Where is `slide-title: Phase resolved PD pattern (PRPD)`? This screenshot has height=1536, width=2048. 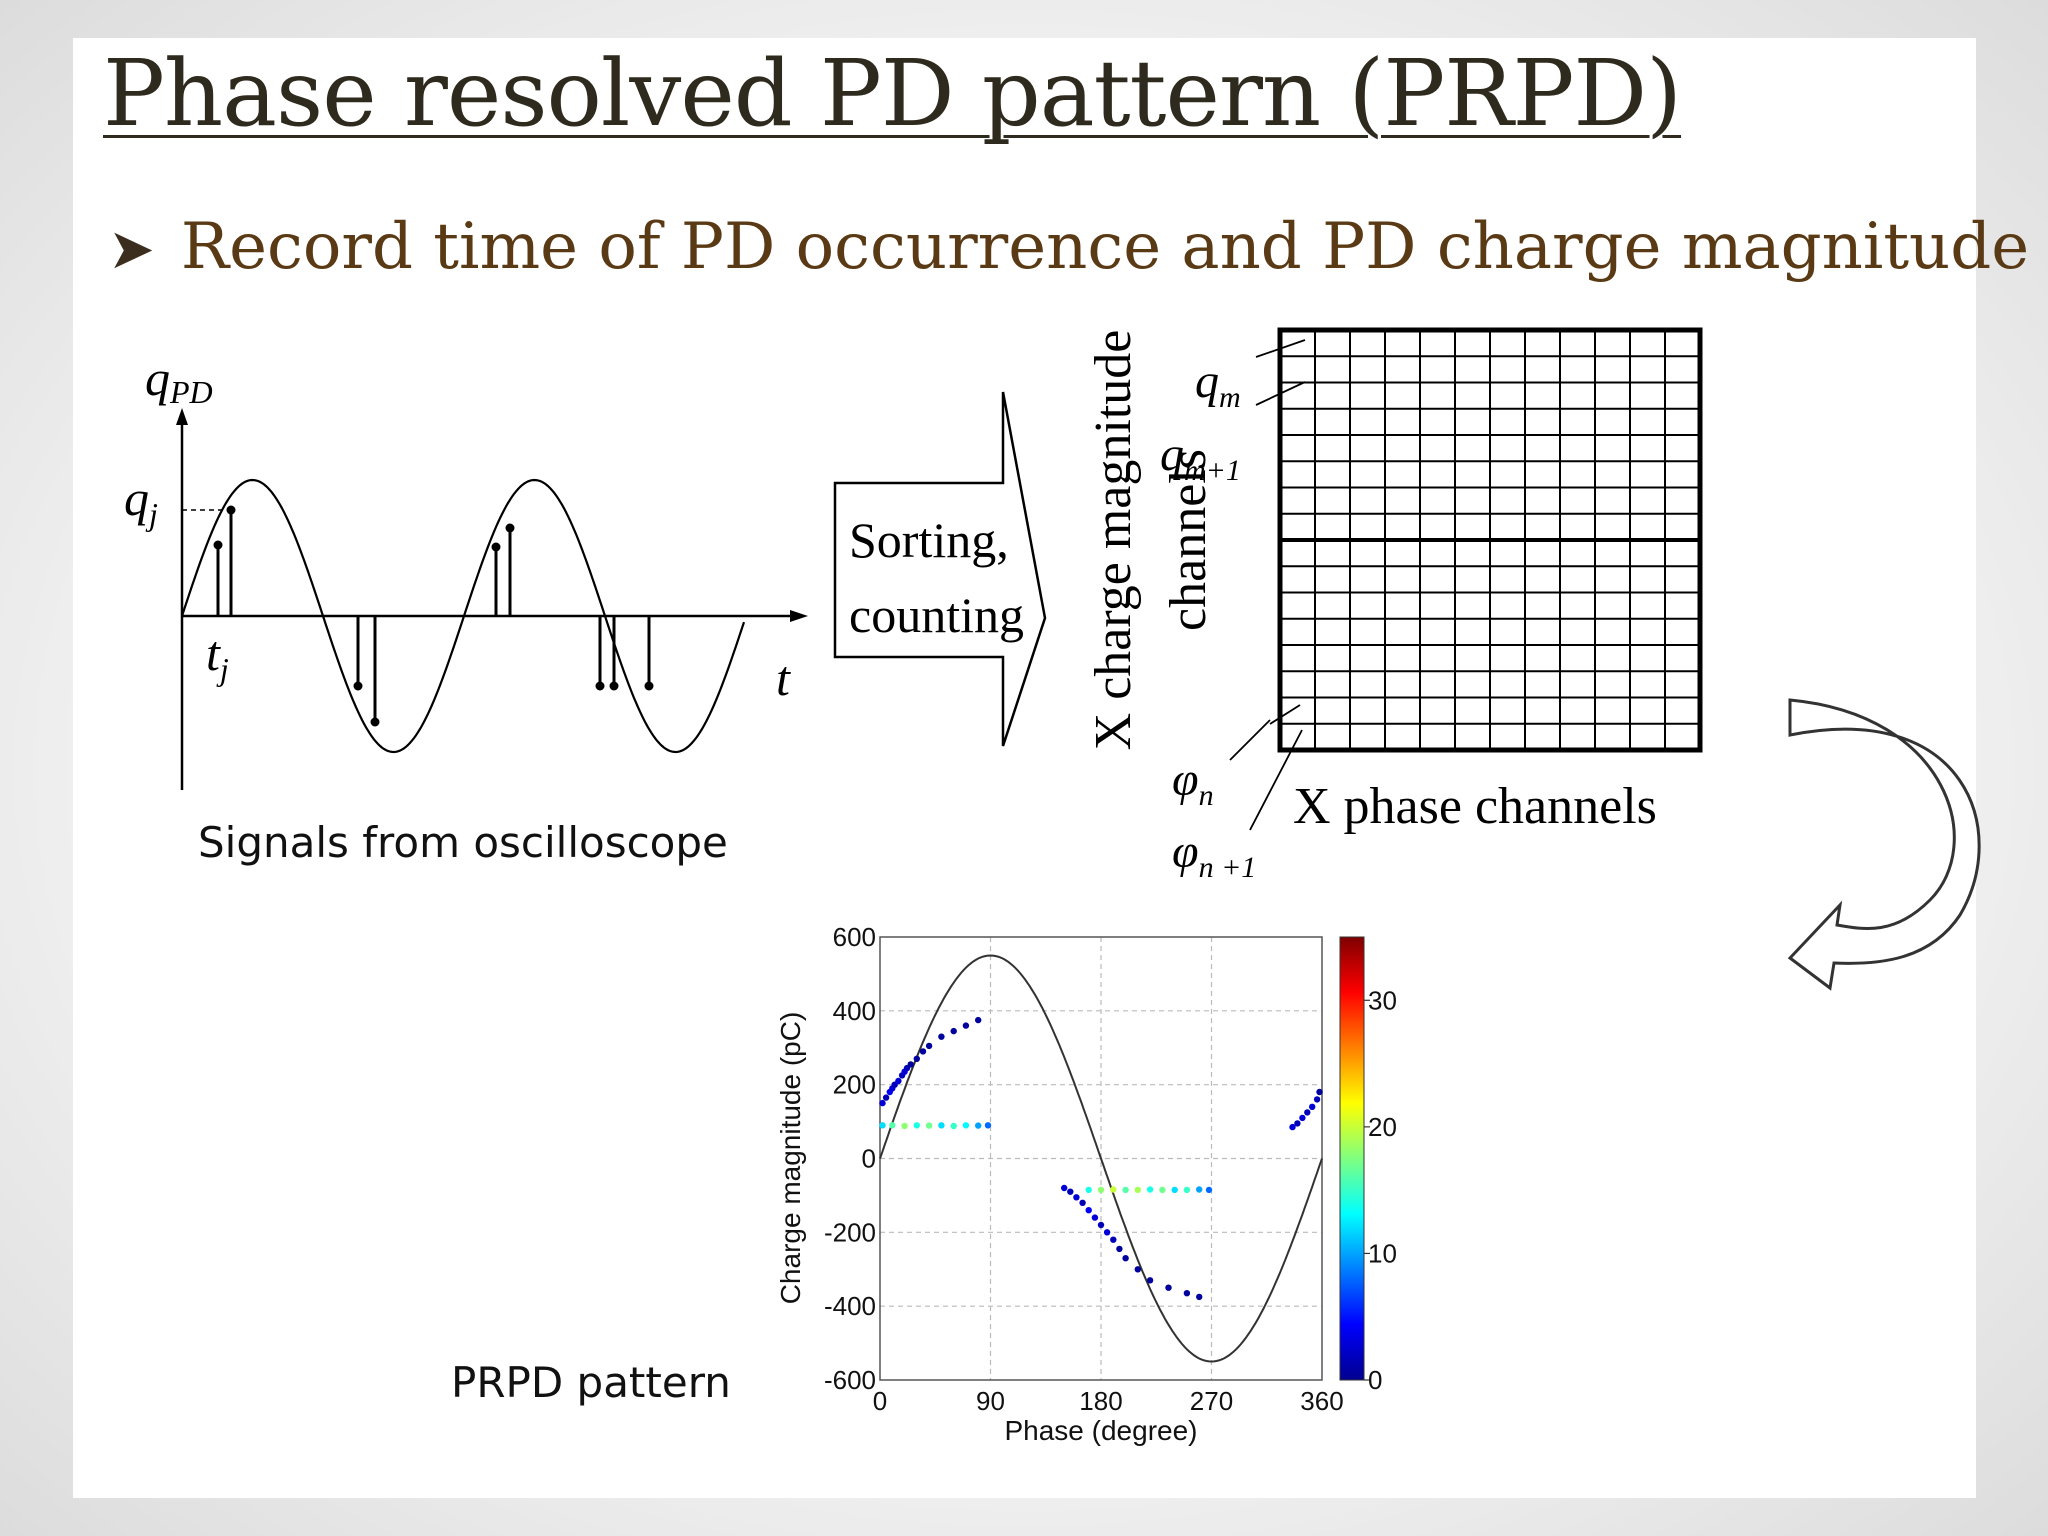 slide-title: Phase resolved PD pattern (PRPD) is located at coordinates (892, 93).